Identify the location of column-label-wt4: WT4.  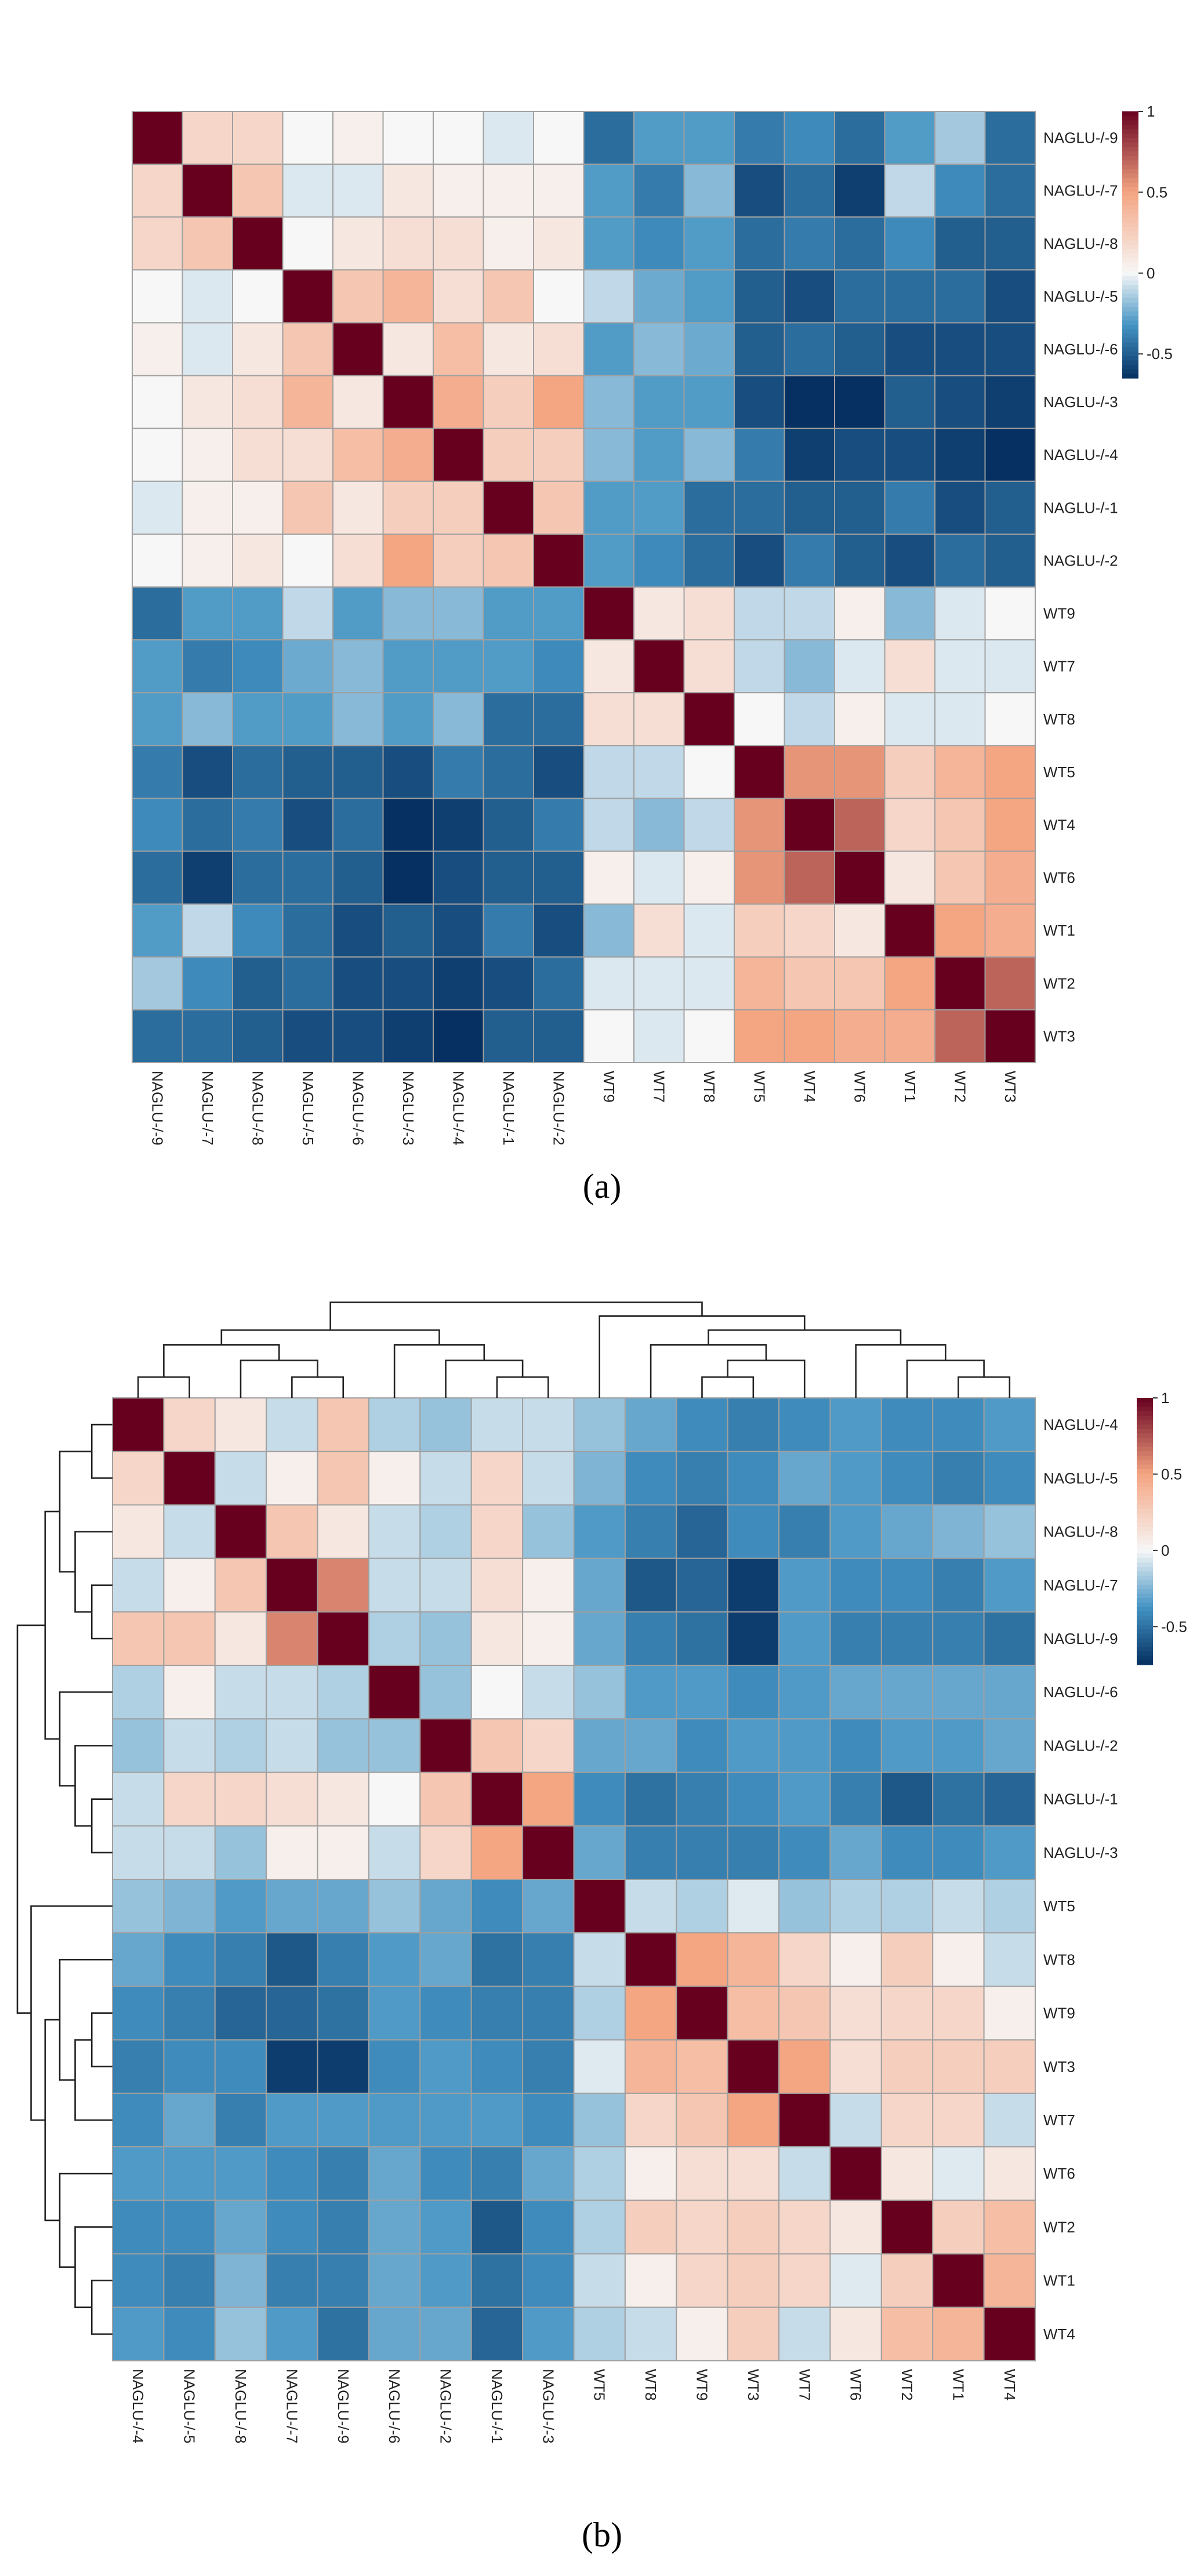
(1009, 2385).